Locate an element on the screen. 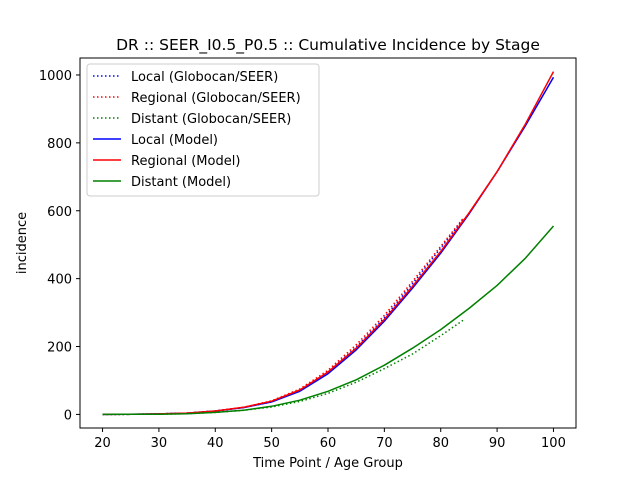 The width and height of the screenshot is (640, 480). x-tick-label: 20 is located at coordinates (102, 443).